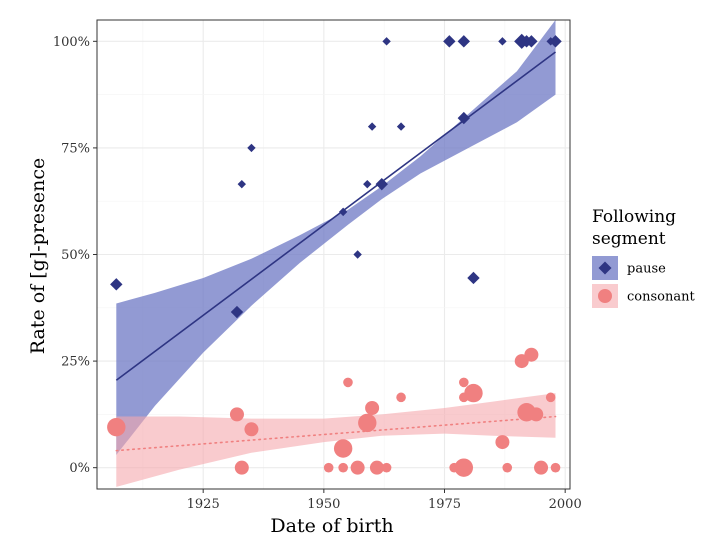 This screenshot has width=720, height=544. What do you see at coordinates (71, 42) in the screenshot?
I see `y-tick-label: 100%` at bounding box center [71, 42].